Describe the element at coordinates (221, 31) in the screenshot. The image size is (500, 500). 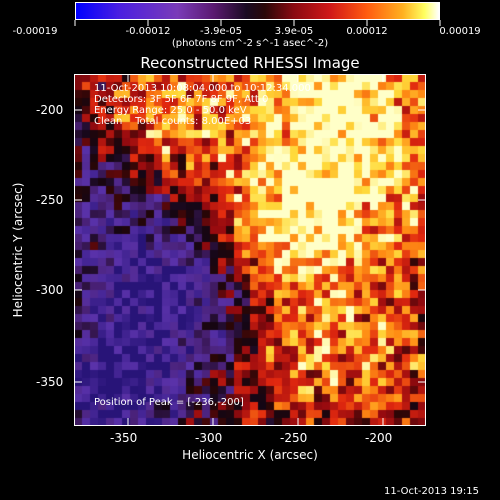
I see `colorbar-tick-label: -3.9e-05` at that location.